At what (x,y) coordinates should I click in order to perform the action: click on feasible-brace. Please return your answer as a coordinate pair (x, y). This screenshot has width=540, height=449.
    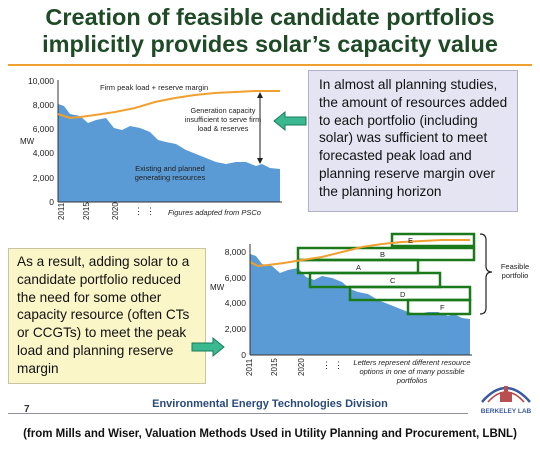
    Looking at the image, I should click on (486, 274).